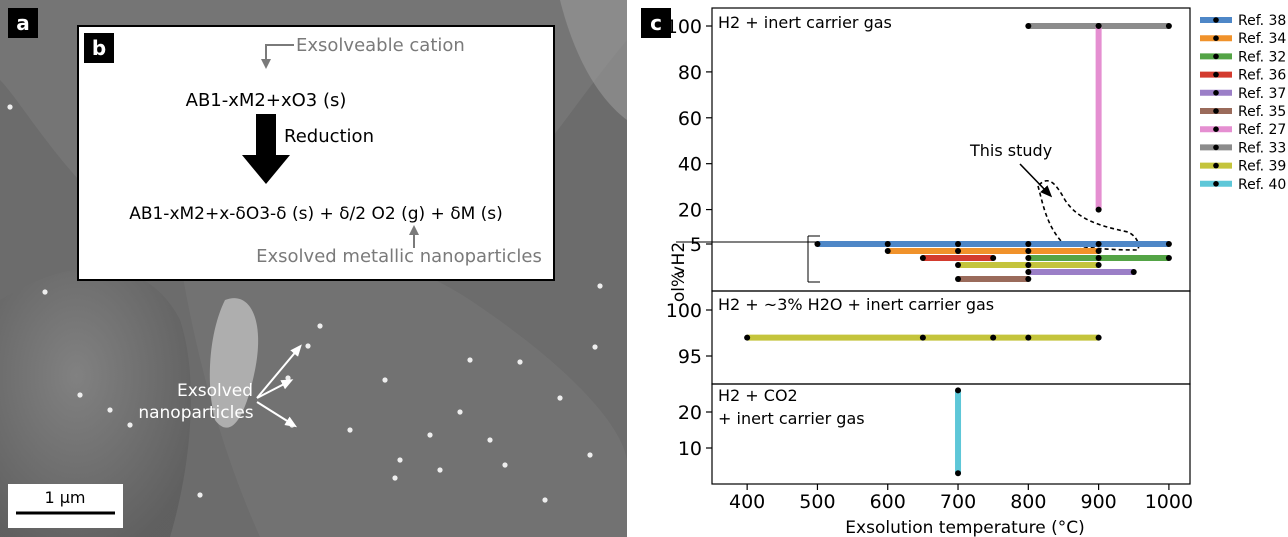 The height and width of the screenshot is (537, 1288). What do you see at coordinates (1262, 185) in the screenshot?
I see `legend-label: Ref. 40` at bounding box center [1262, 185].